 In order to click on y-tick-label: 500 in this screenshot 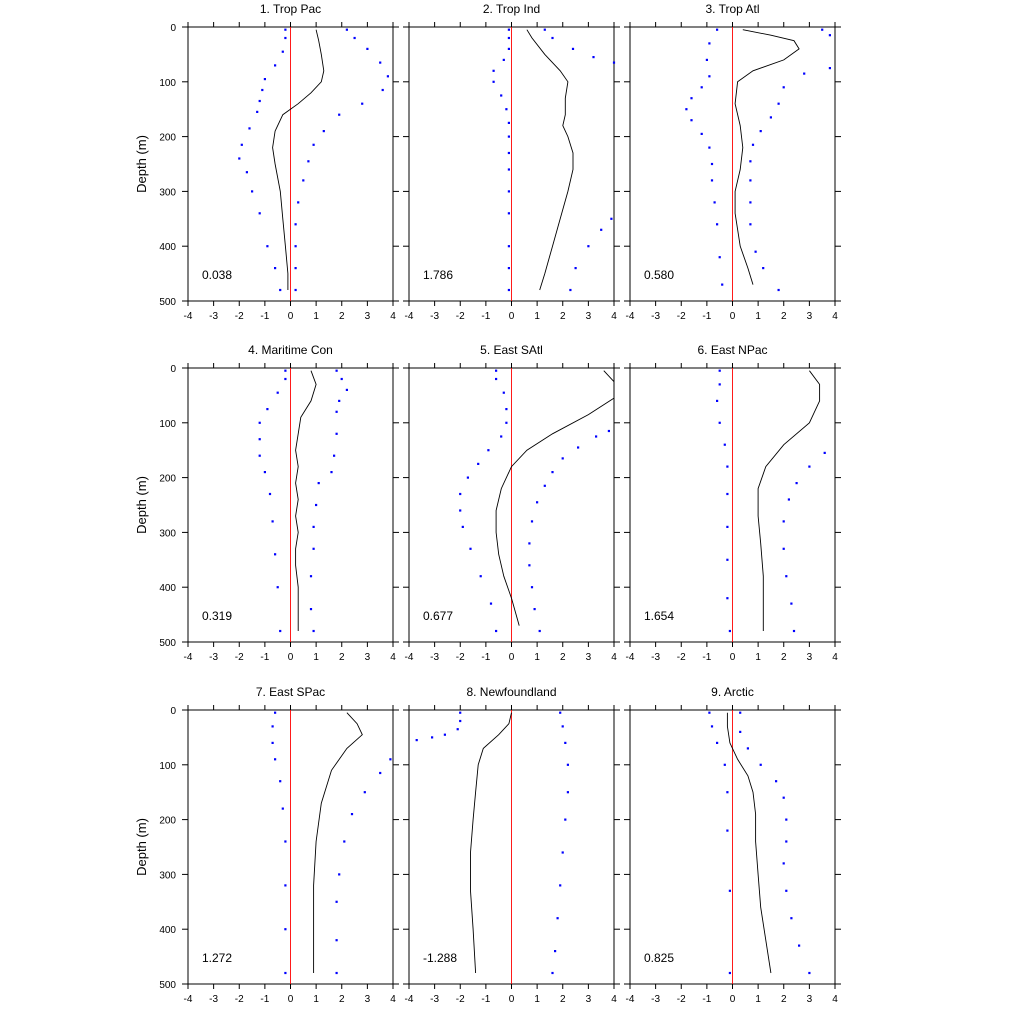, I will do `click(167, 643)`.